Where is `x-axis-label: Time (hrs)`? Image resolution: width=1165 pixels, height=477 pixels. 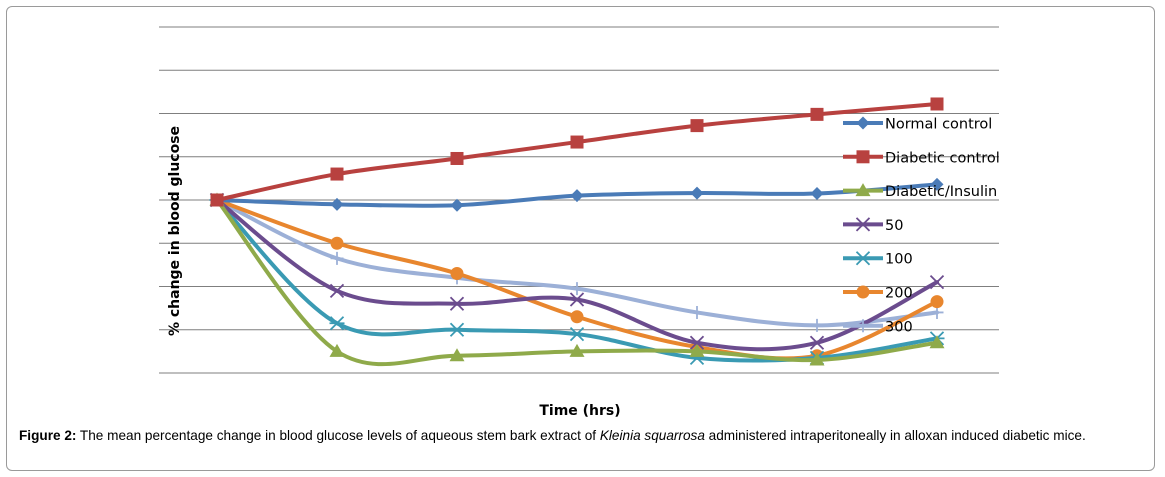
x-axis-label: Time (hrs) is located at coordinates (579, 411).